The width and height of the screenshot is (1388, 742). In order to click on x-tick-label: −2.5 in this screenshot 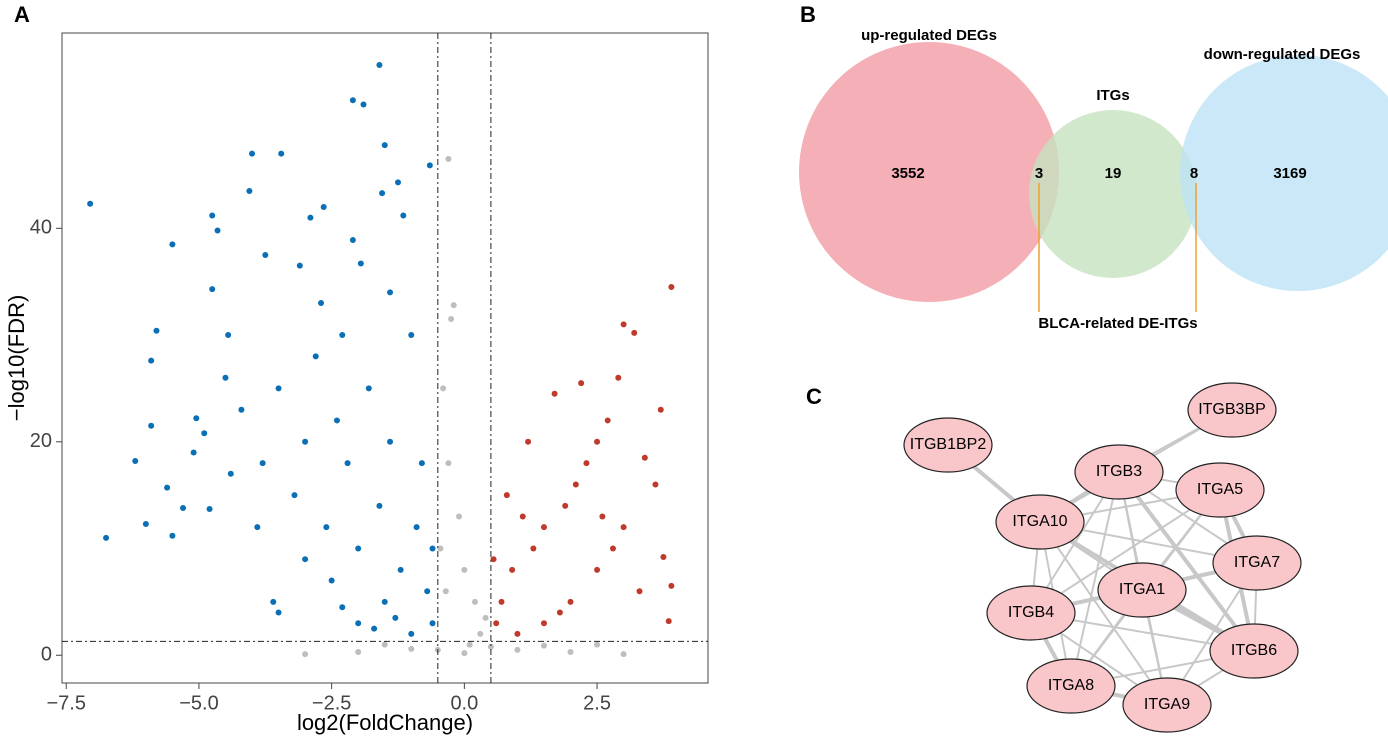, I will do `click(331, 703)`.